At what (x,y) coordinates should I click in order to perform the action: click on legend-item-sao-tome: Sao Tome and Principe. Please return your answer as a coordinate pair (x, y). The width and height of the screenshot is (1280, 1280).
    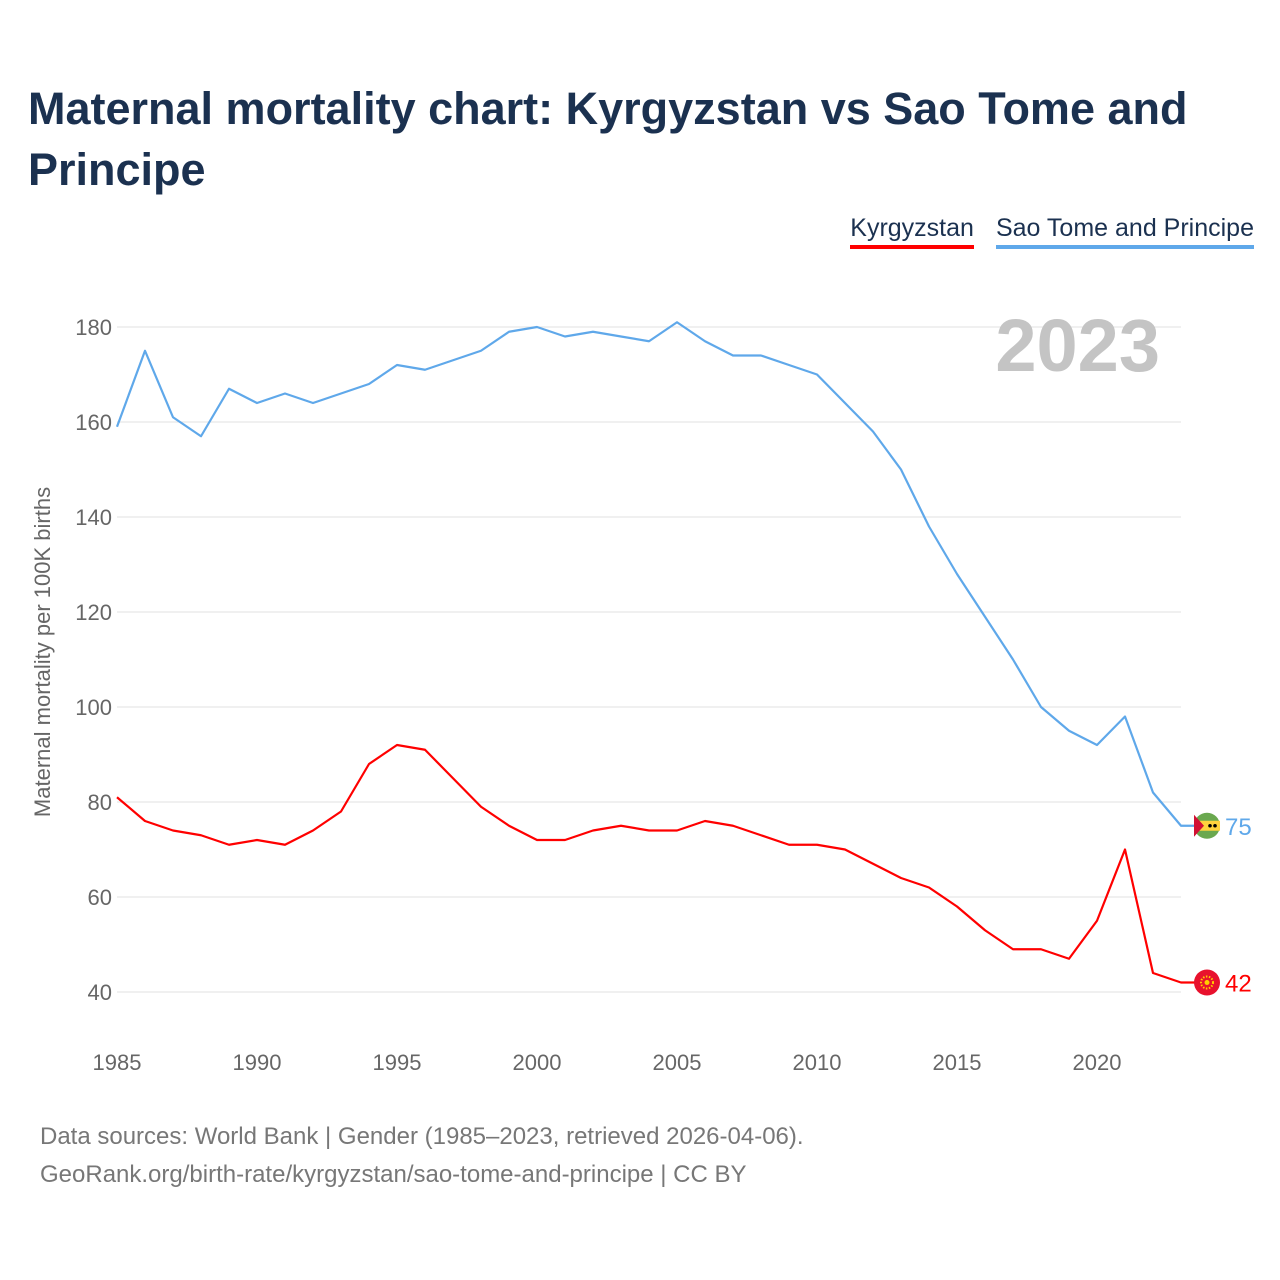
    Looking at the image, I should click on (1124, 231).